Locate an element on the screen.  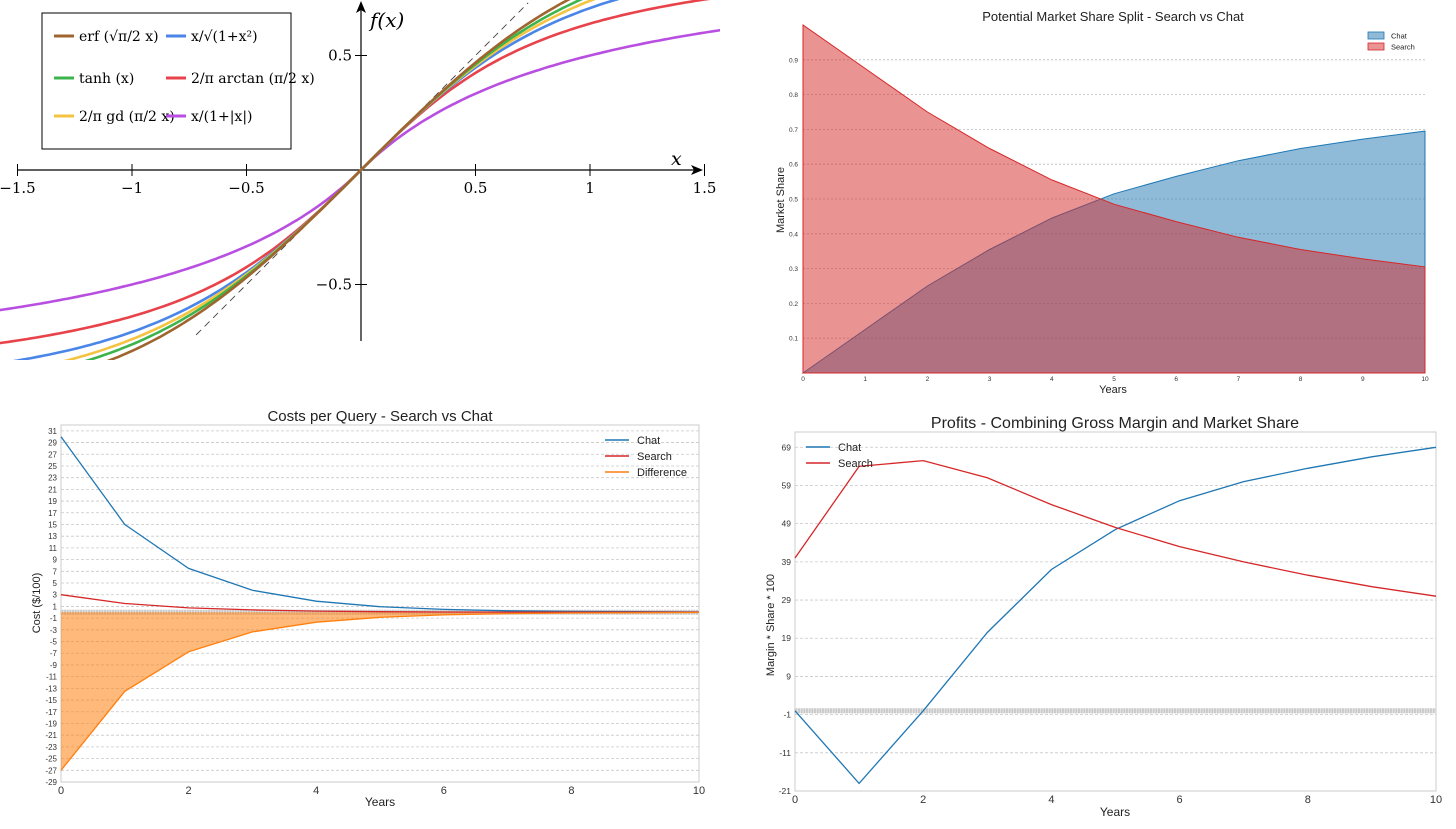
costs-y-axis-label: Cost ($/100) is located at coordinates (37, 603).